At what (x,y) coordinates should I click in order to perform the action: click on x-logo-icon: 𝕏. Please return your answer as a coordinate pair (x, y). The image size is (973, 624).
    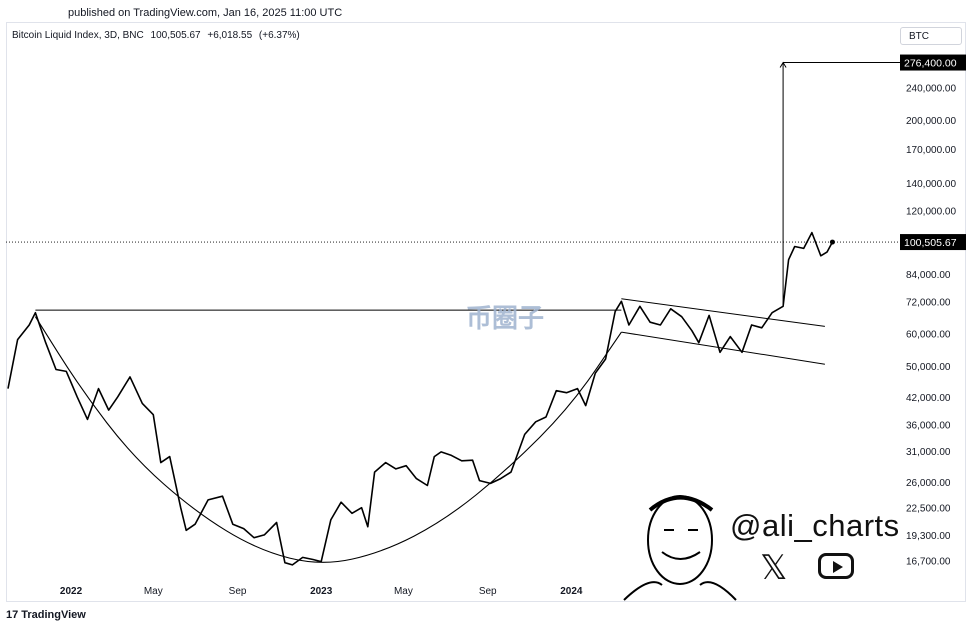
    Looking at the image, I should click on (774, 568).